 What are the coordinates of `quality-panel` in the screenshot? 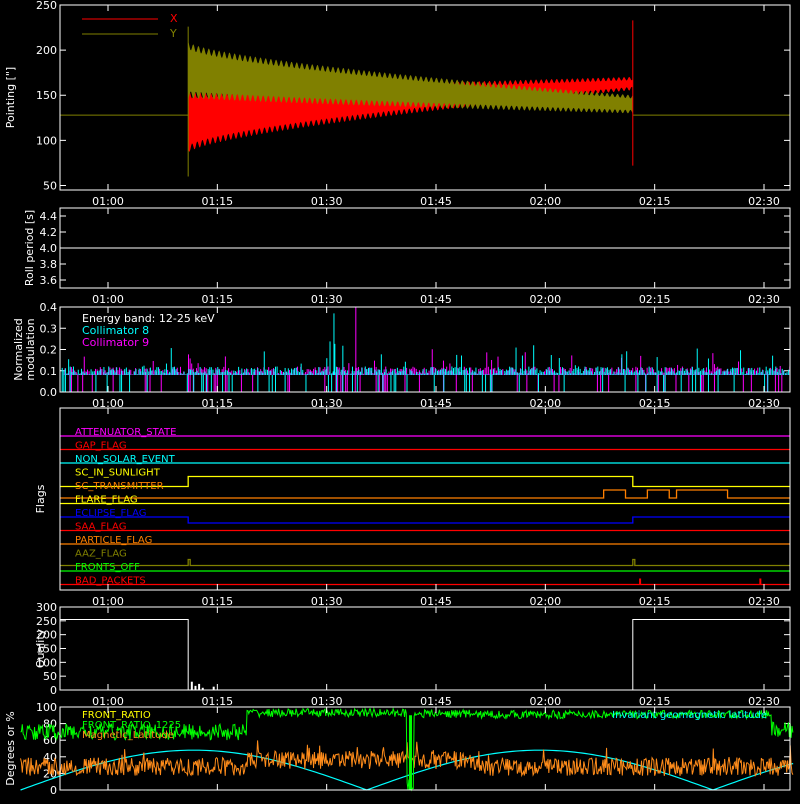 It's located at (425, 648).